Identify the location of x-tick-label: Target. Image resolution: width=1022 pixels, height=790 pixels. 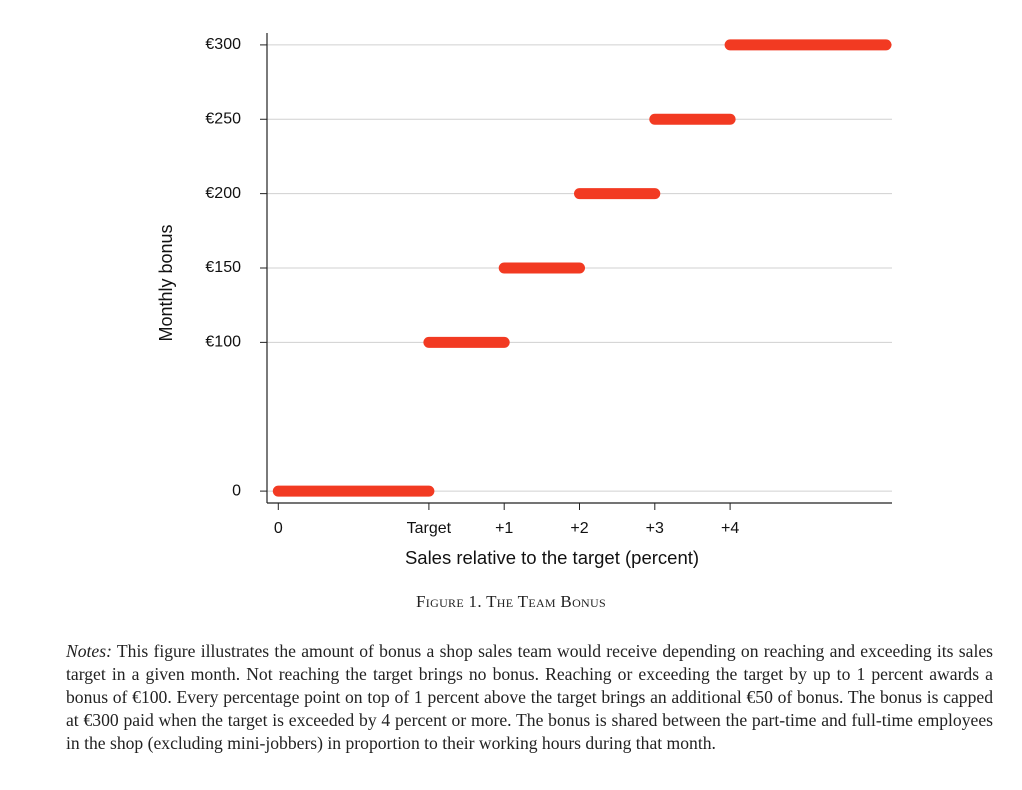
(429, 528).